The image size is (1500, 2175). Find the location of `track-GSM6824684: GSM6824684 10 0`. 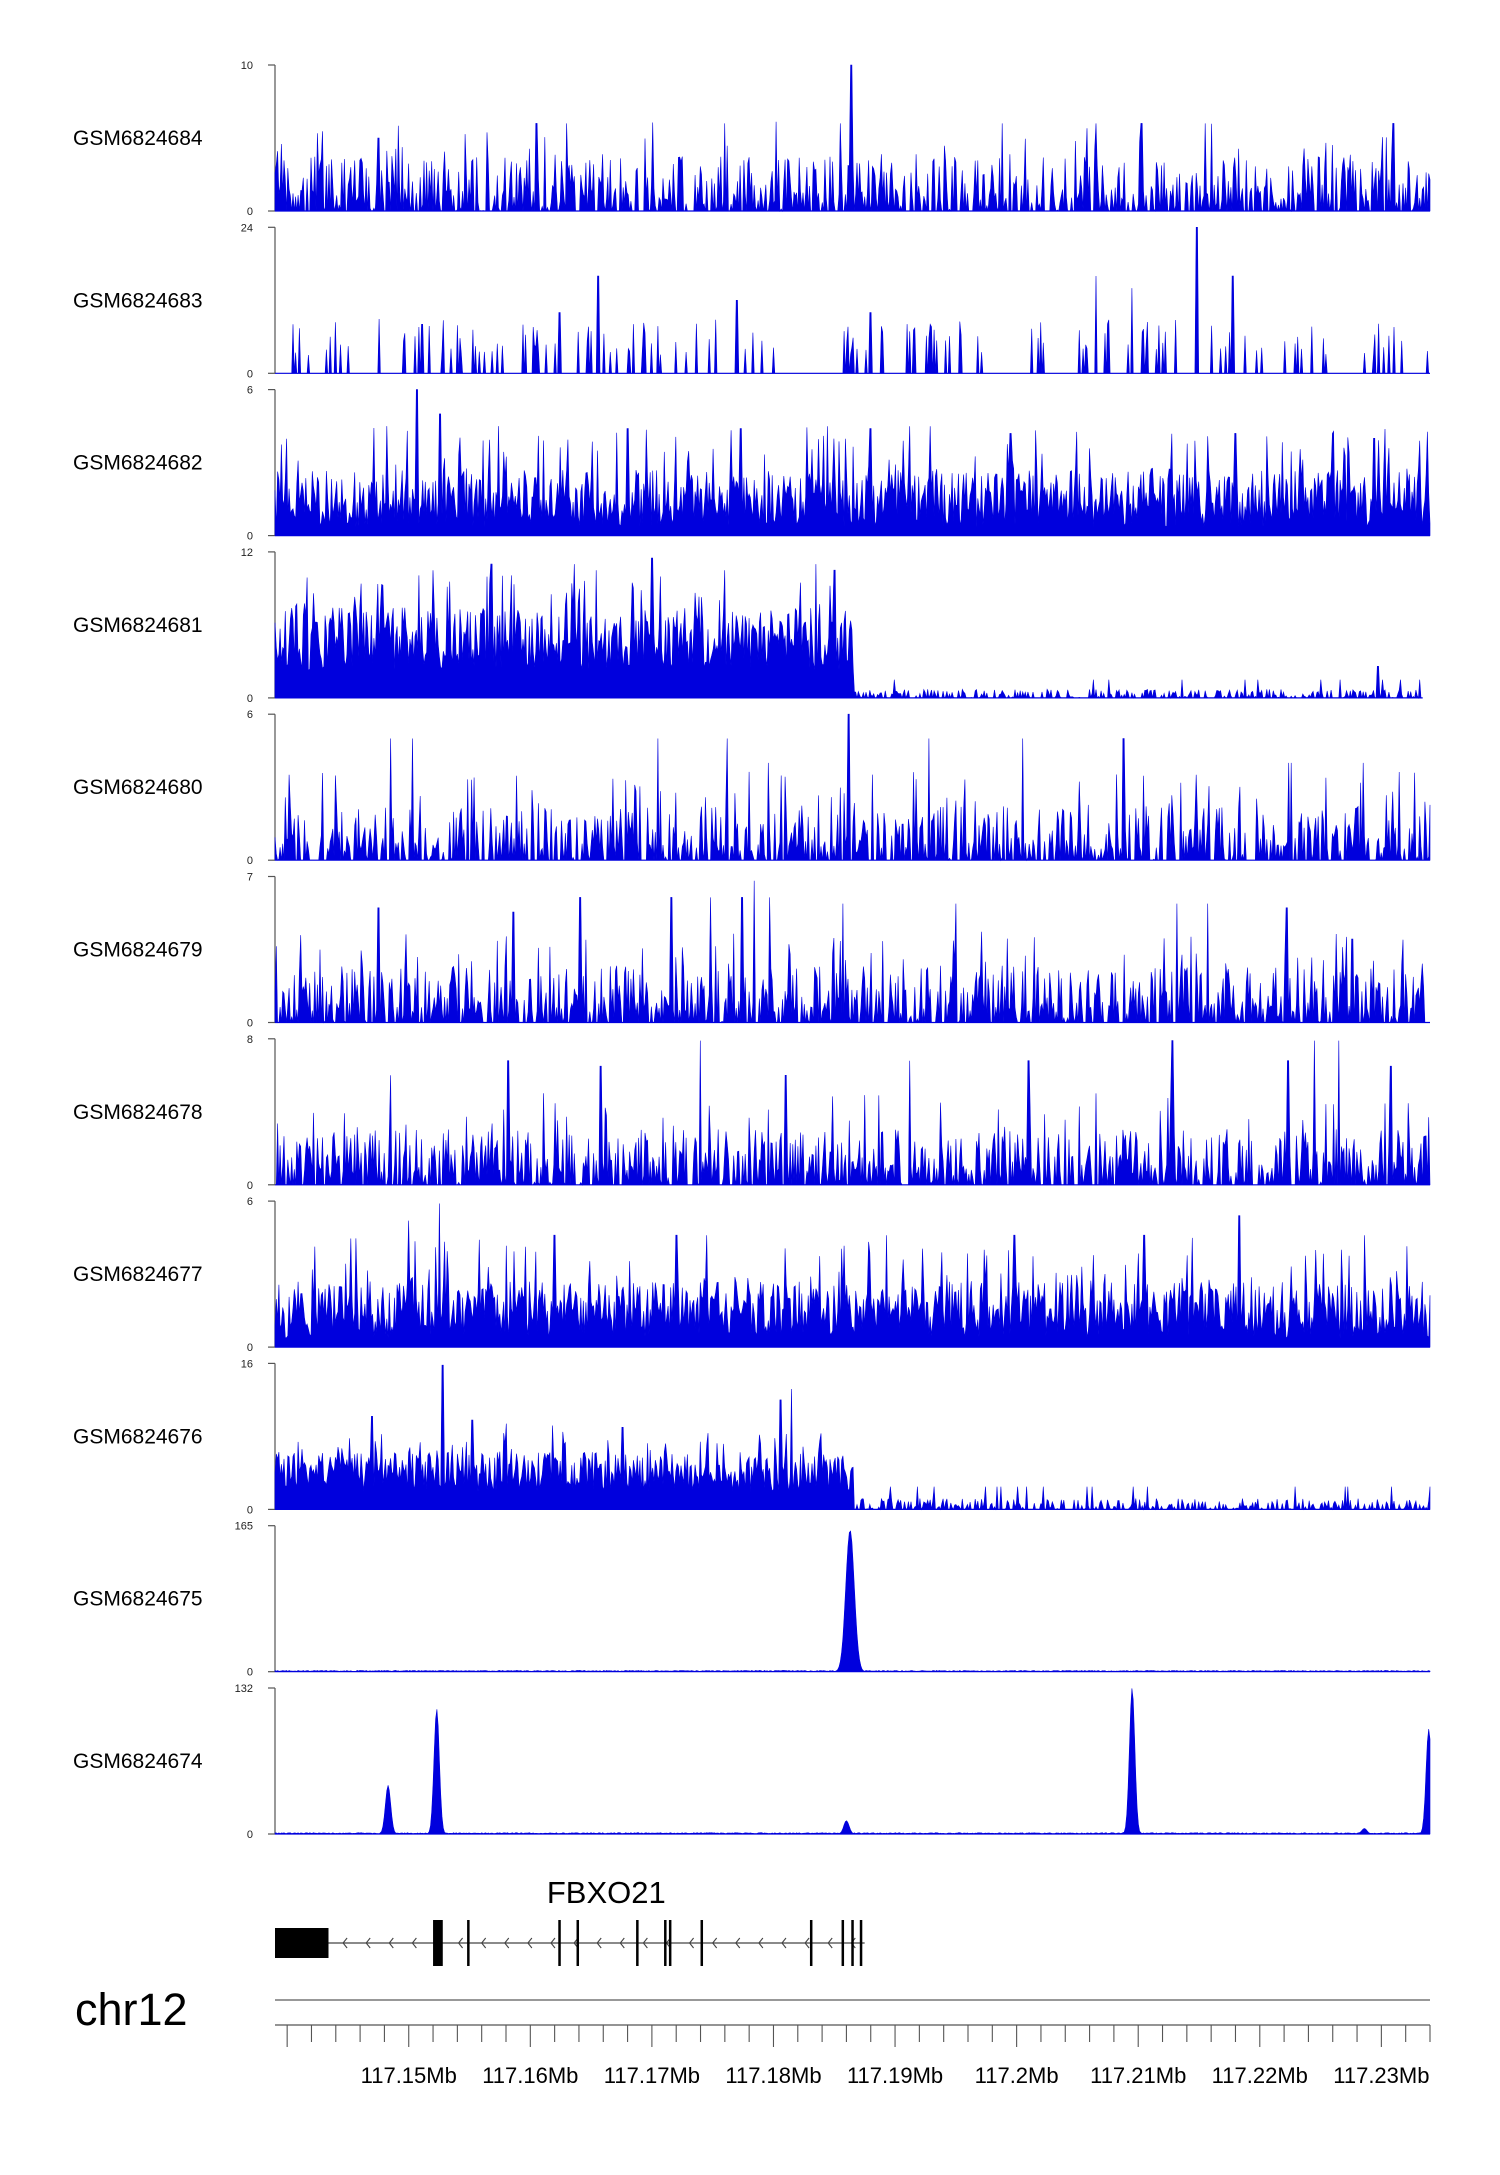

track-GSM6824684: GSM6824684 10 0 is located at coordinates (752, 139).